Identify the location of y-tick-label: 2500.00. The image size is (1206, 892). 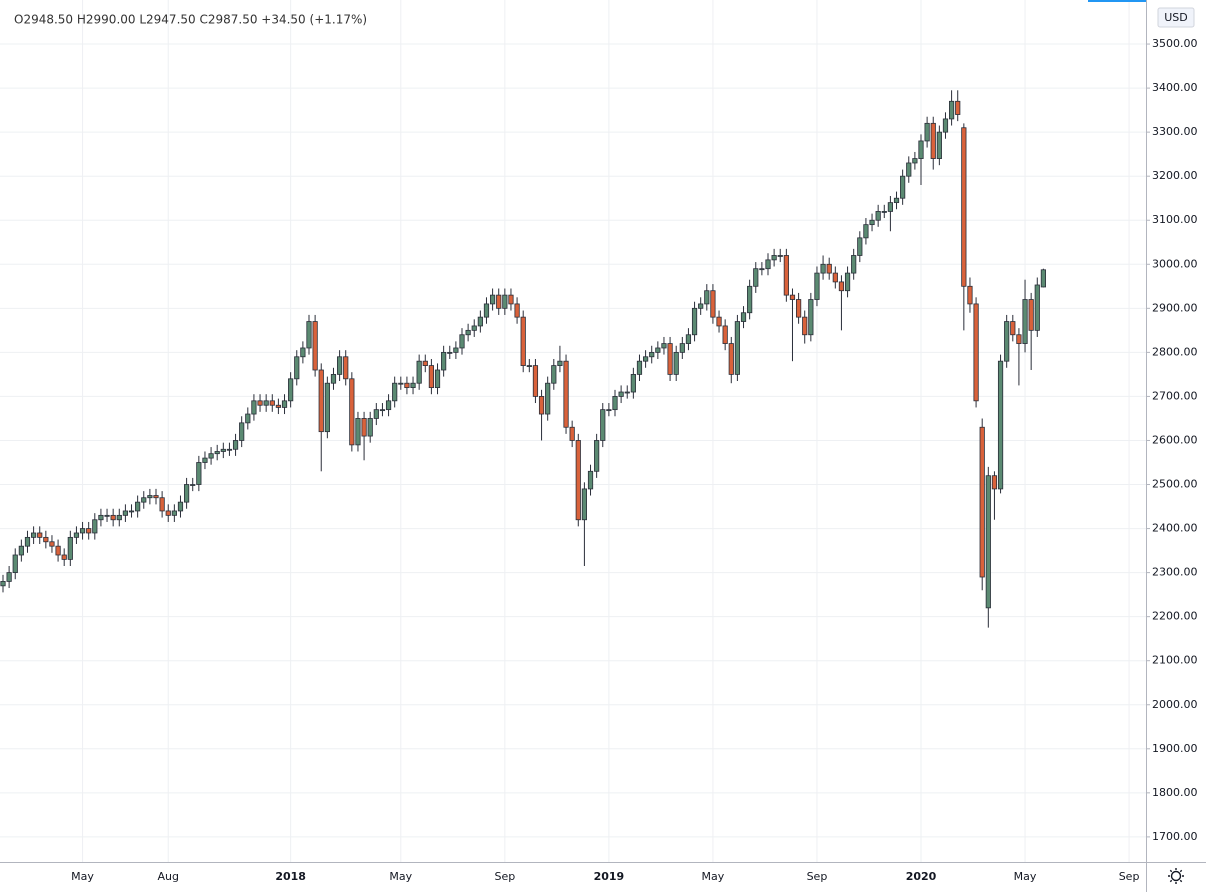
(1175, 484).